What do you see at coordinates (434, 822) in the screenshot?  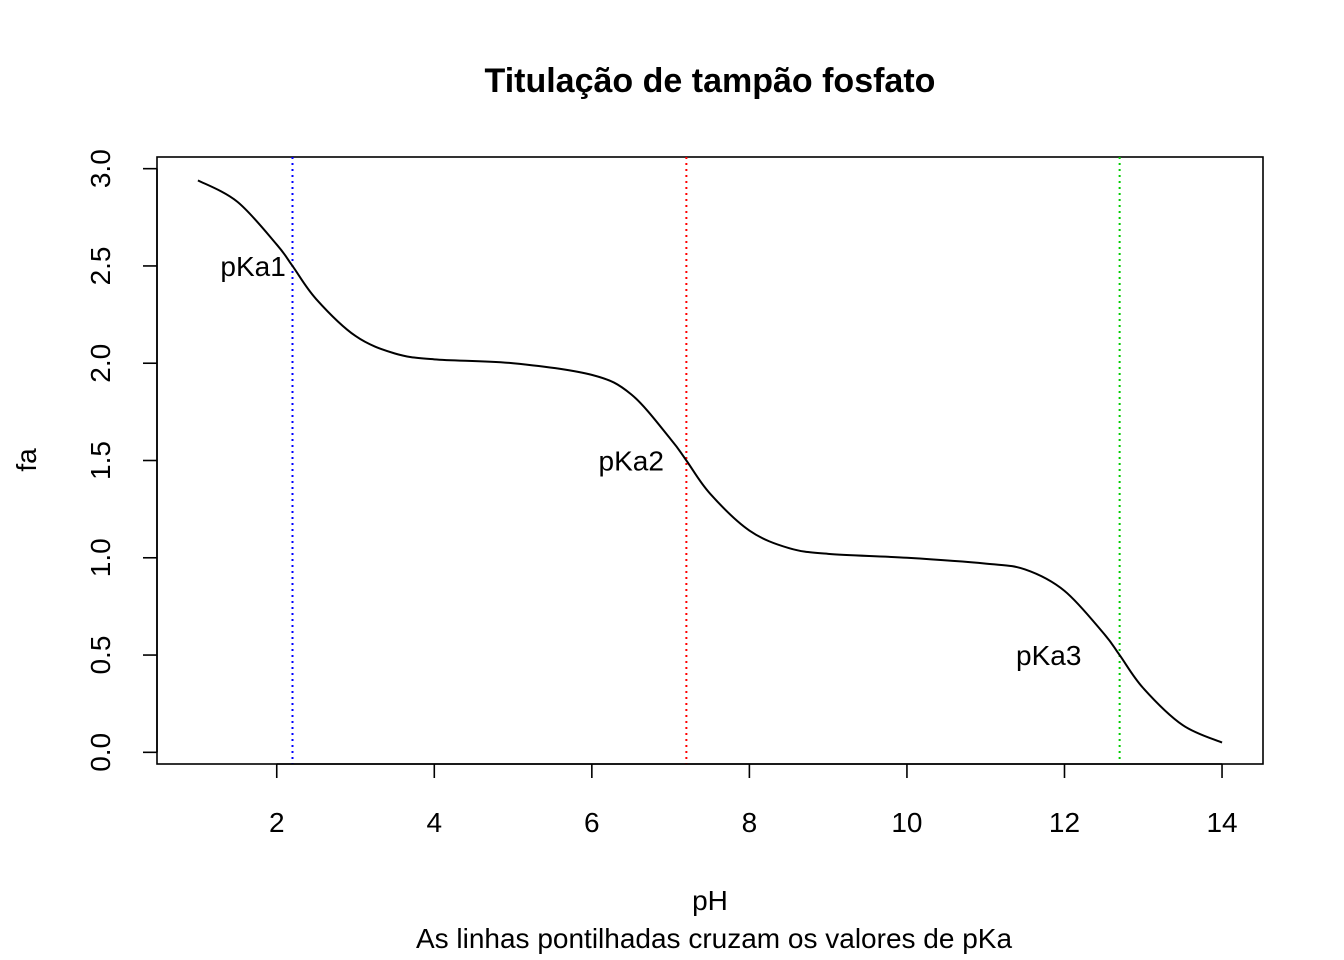 I see `x-tick-label: 4` at bounding box center [434, 822].